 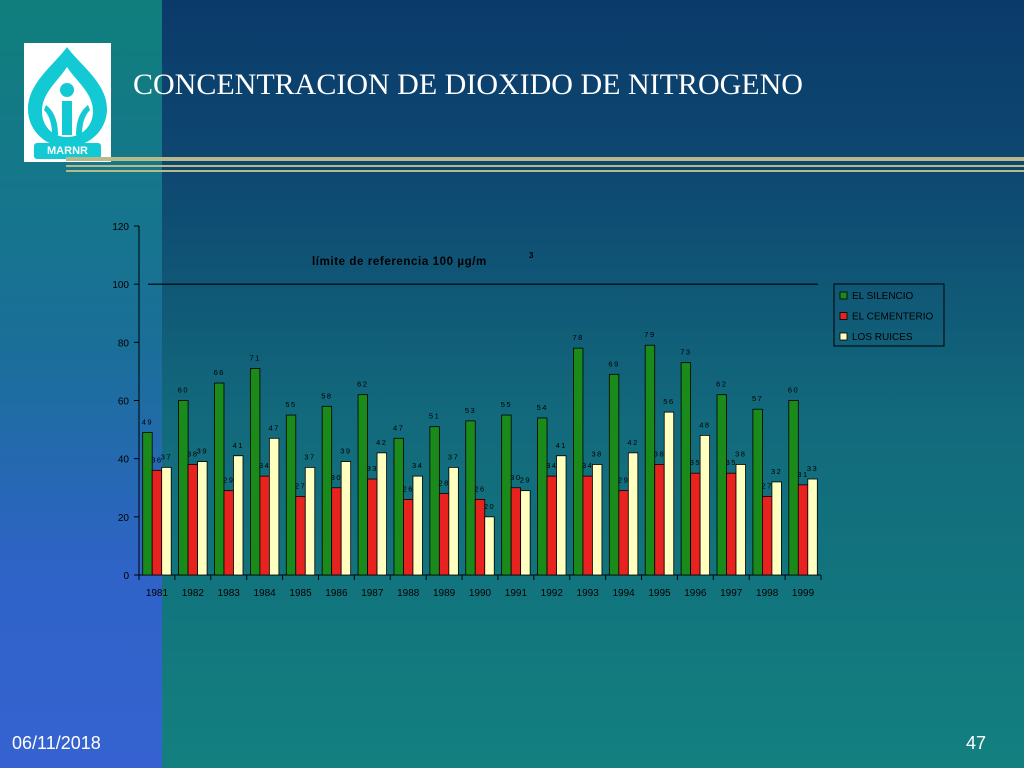 What do you see at coordinates (721, 384) in the screenshot?
I see `data-label: 62` at bounding box center [721, 384].